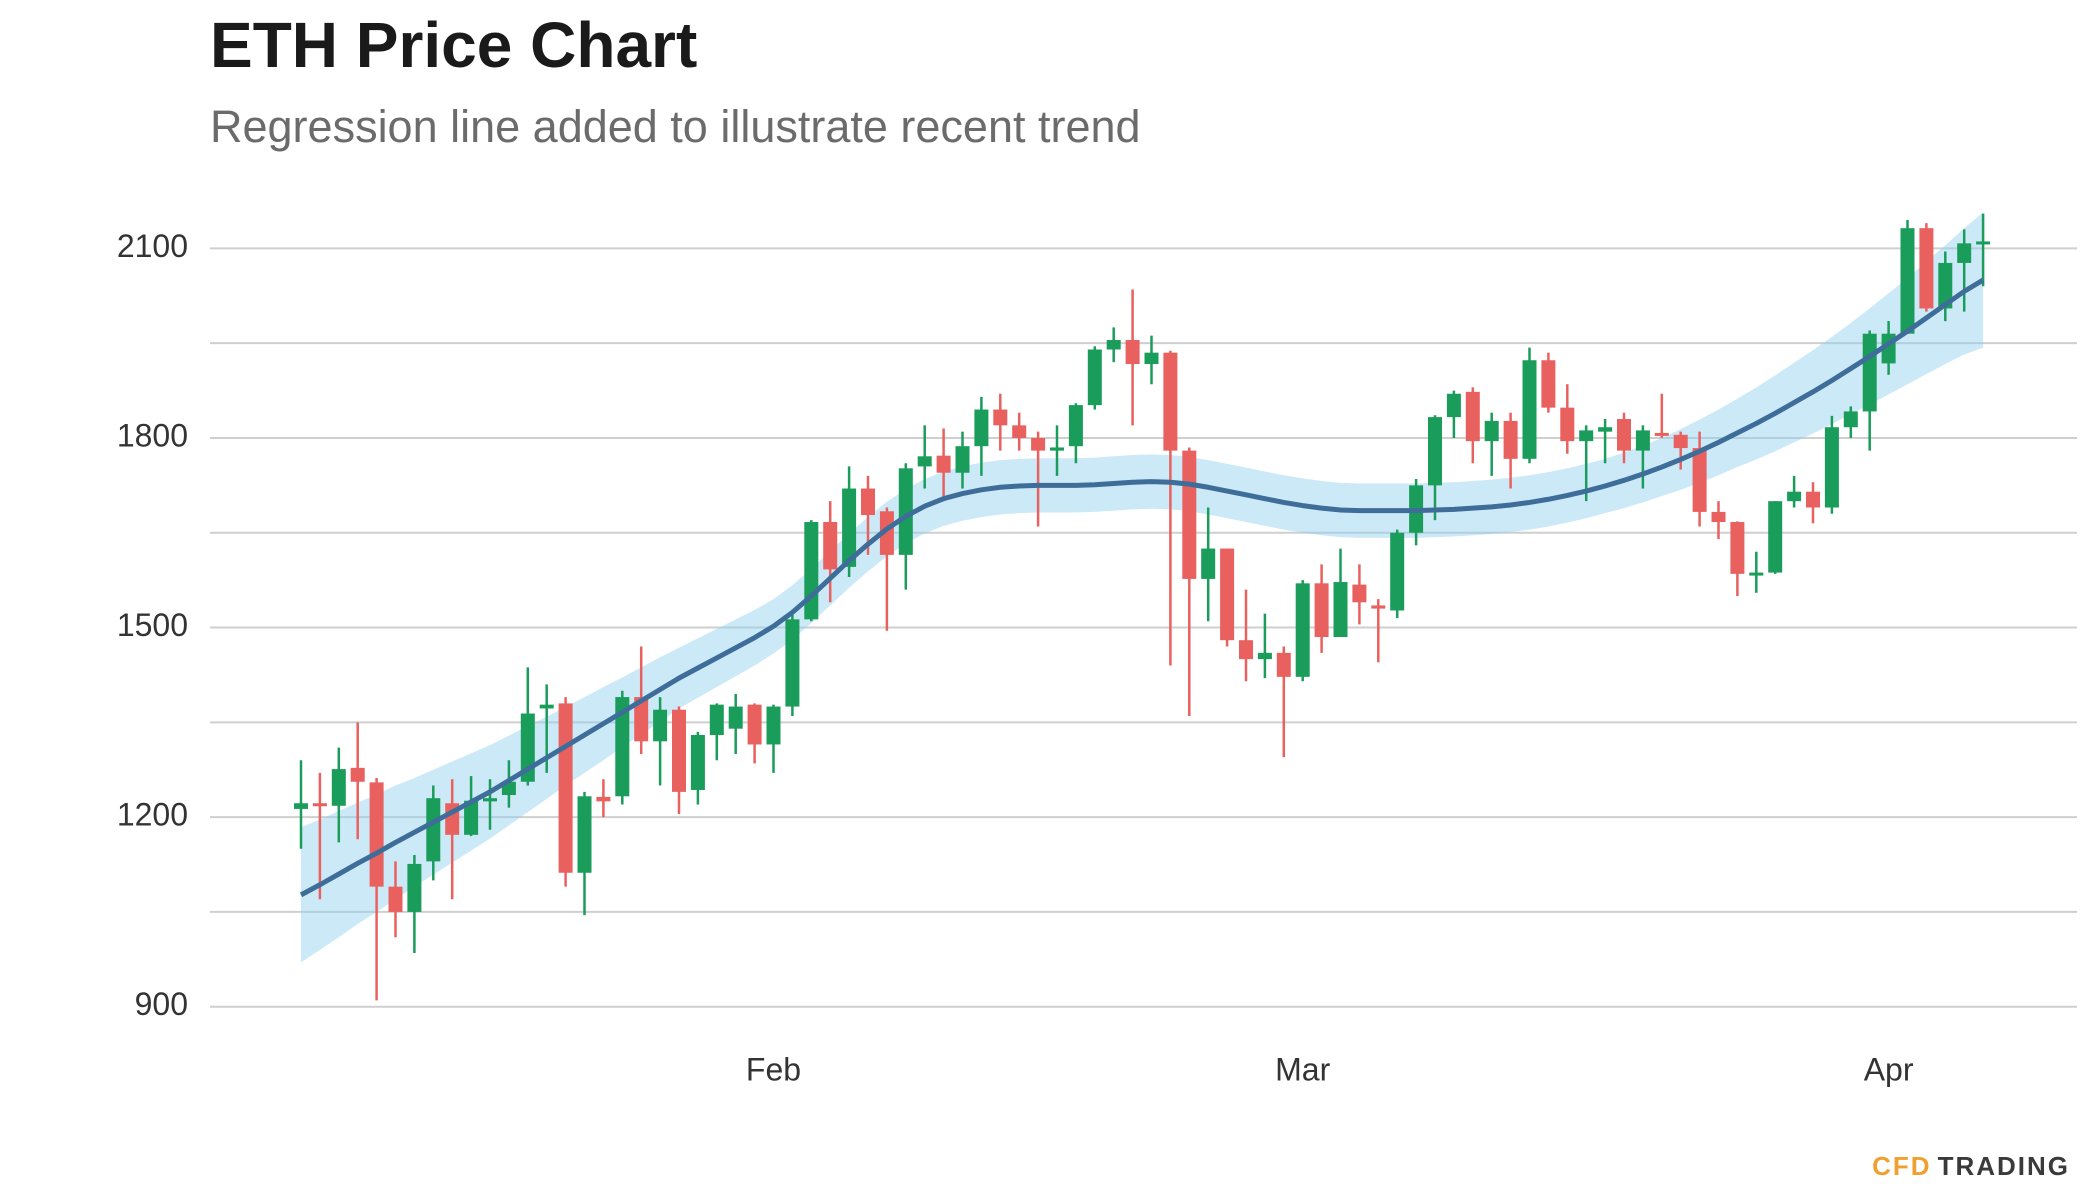 The height and width of the screenshot is (1200, 2100). I want to click on brand: CFD TRADING, so click(1971, 1166).